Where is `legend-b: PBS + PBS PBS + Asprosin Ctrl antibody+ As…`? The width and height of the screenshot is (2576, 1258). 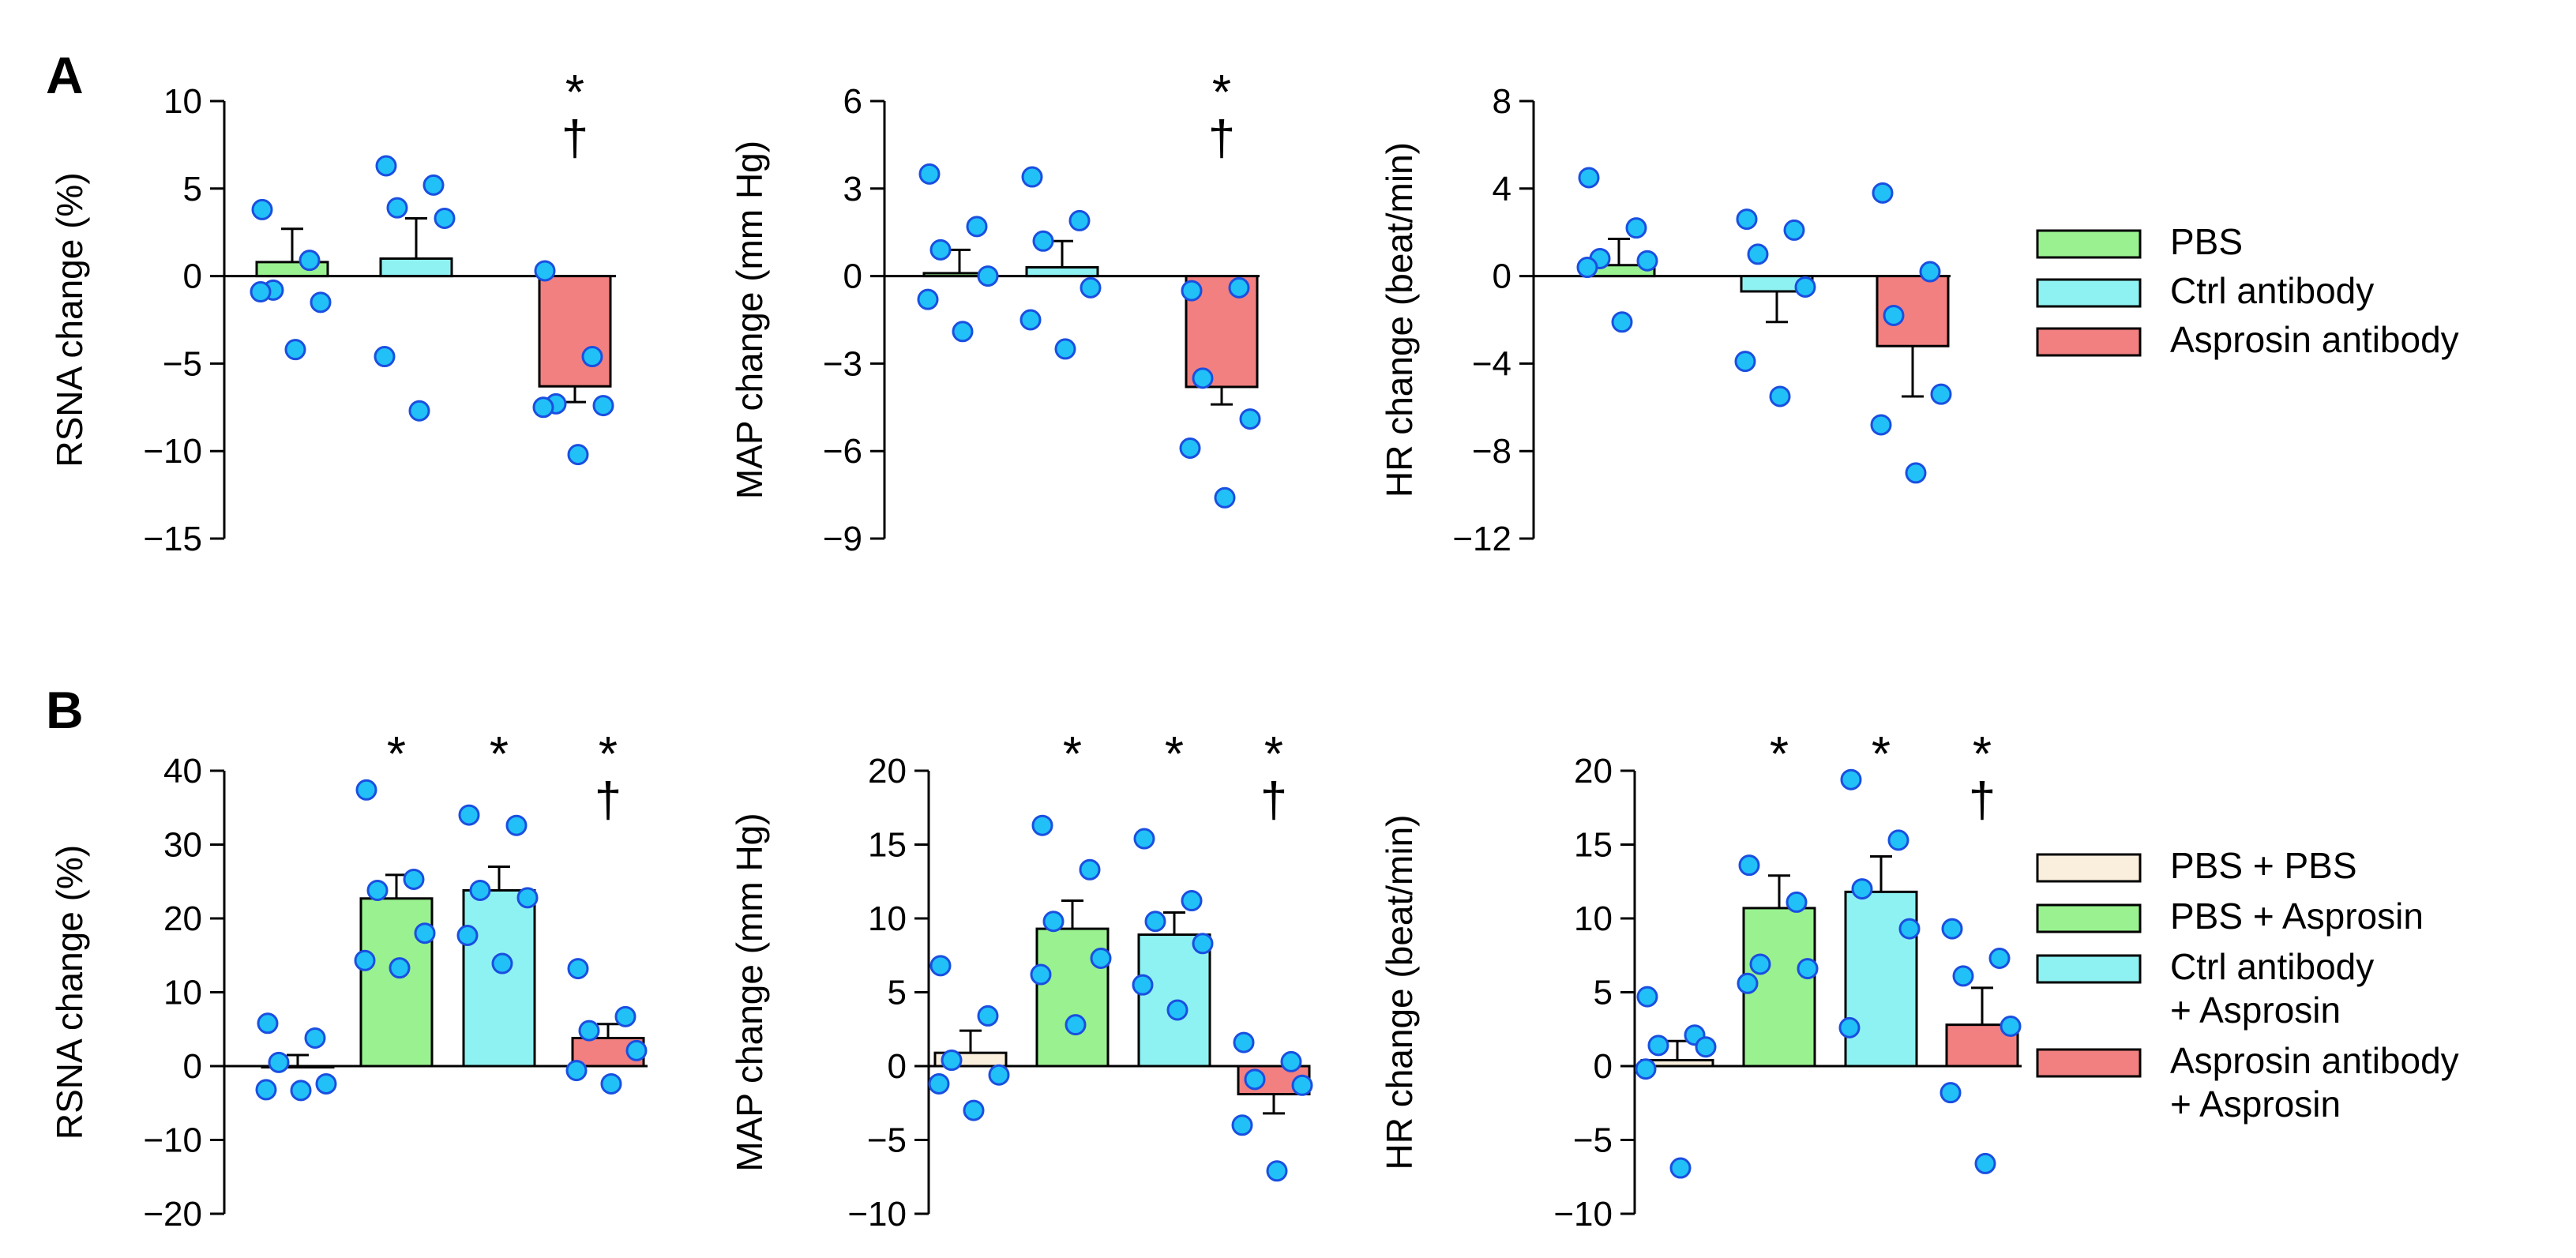
legend-b: PBS + PBS PBS + Asprosin Ctrl antibody+ As… is located at coordinates (2247, 985).